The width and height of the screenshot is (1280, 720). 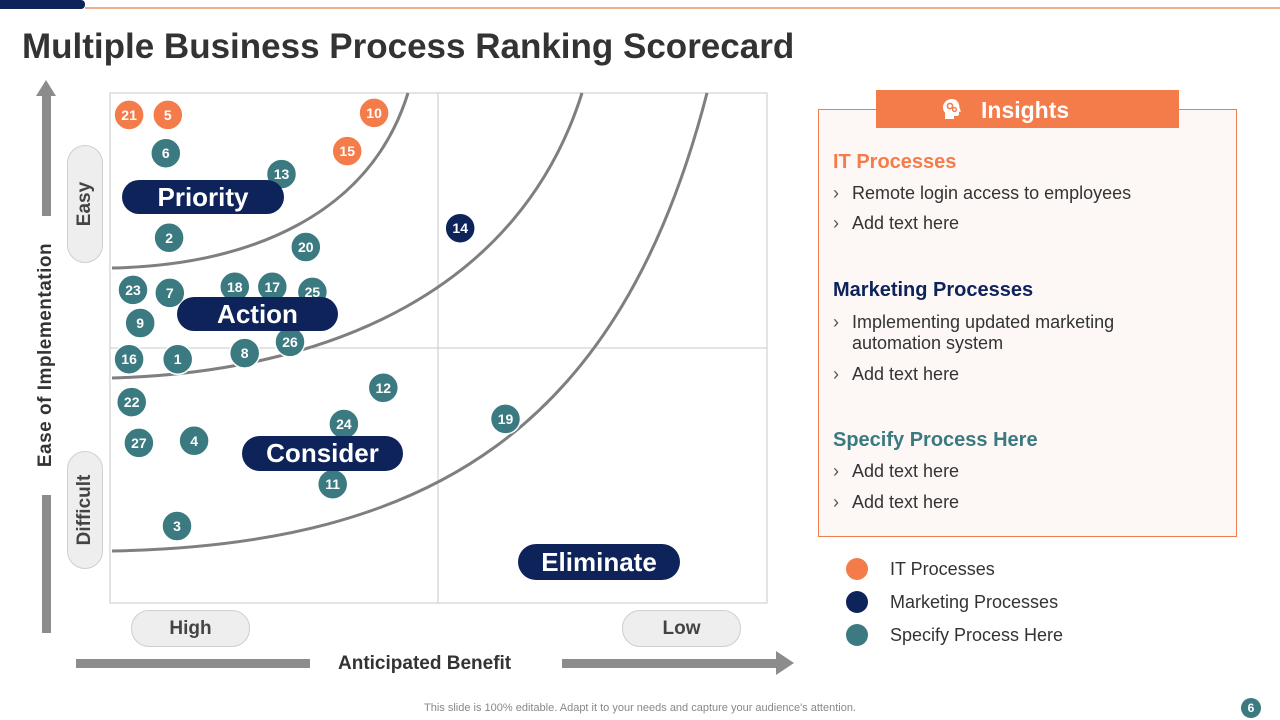 I want to click on data-point-20: 20, so click(x=306, y=247).